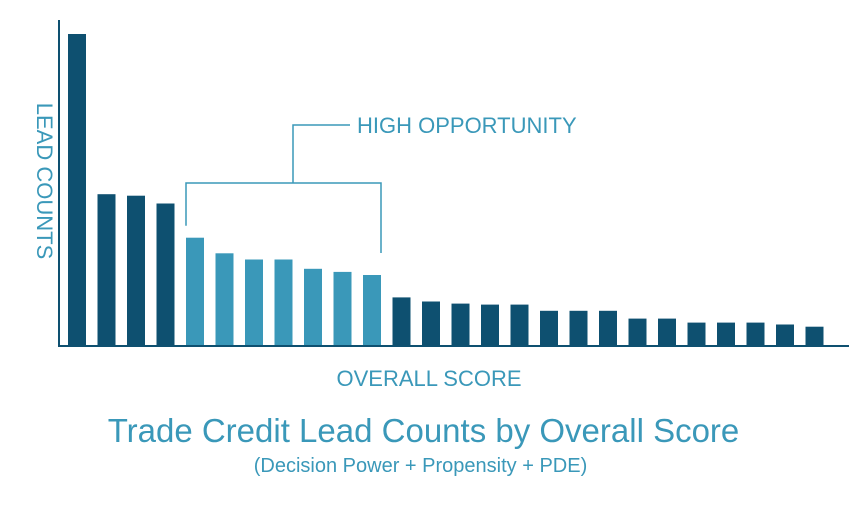 This screenshot has height=517, width=855. I want to click on x-axis-label: OVERALL SCORE, so click(428, 378).